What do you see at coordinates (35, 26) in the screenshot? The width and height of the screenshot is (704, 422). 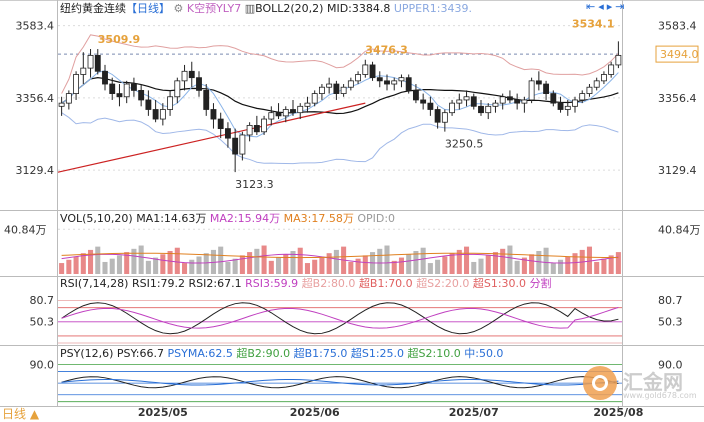 I see `price-tick-left: 3583.4` at bounding box center [35, 26].